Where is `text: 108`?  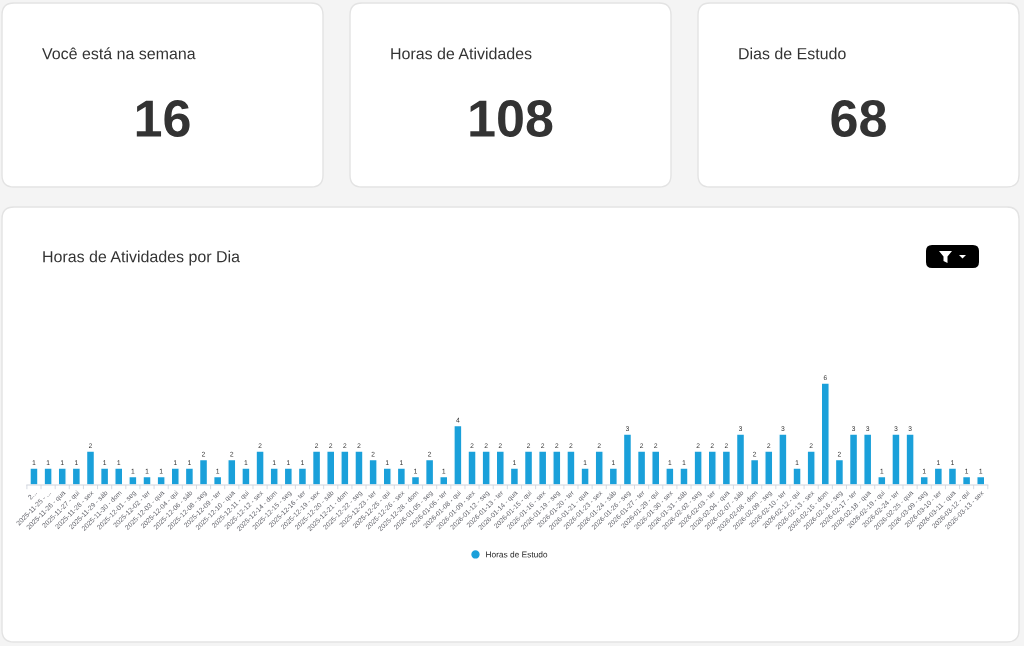
text: 108 is located at coordinates (511, 118).